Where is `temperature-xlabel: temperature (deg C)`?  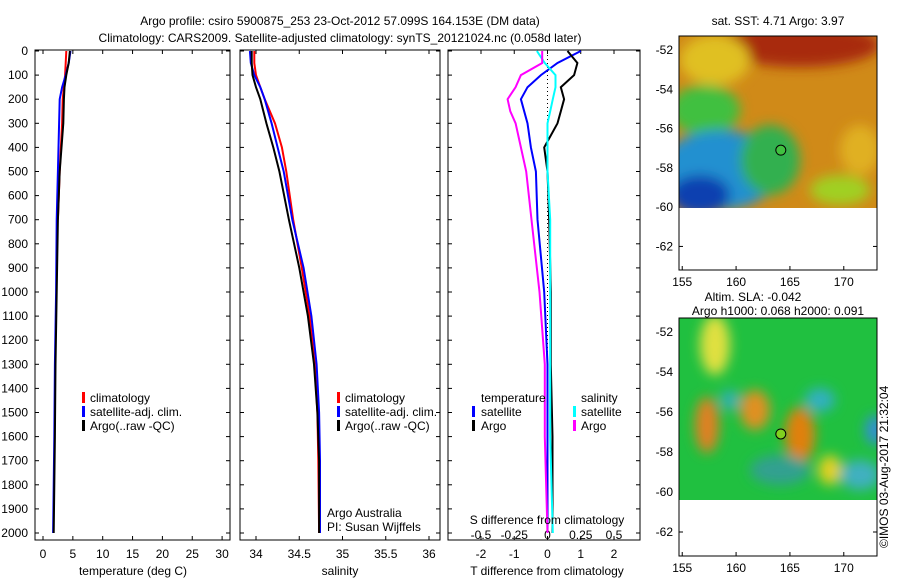 temperature-xlabel: temperature (deg C) is located at coordinates (133, 571).